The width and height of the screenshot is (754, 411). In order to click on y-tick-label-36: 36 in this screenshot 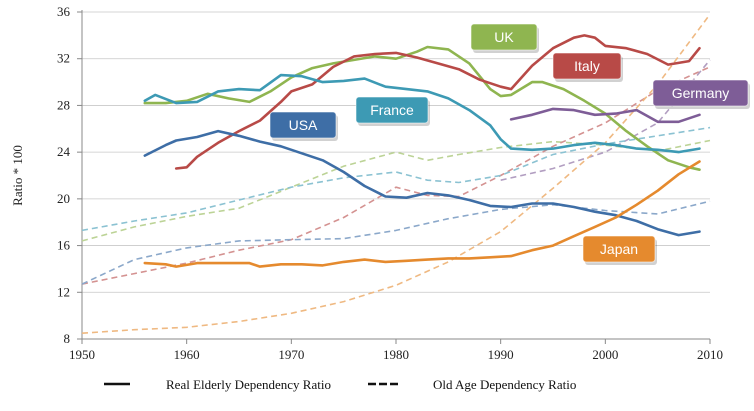, I will do `click(64, 11)`.